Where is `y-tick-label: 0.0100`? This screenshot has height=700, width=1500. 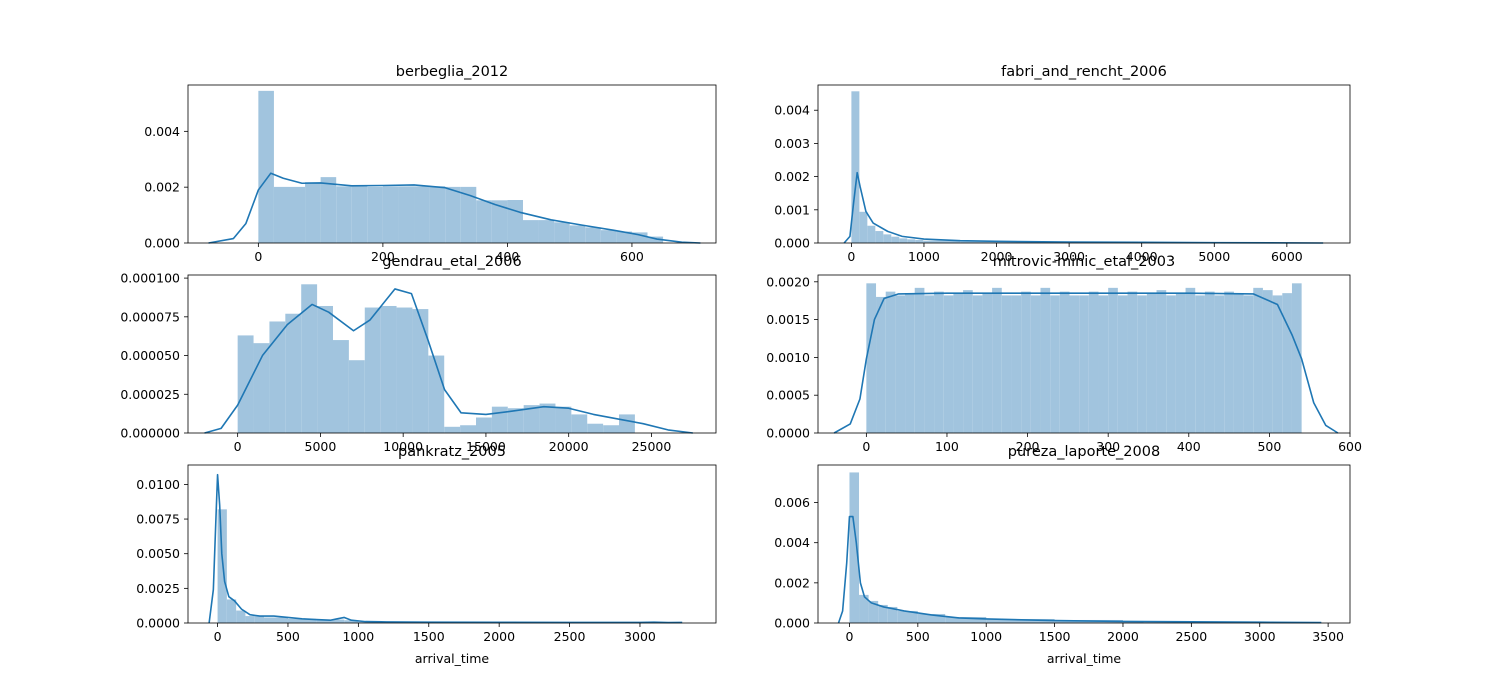
y-tick-label: 0.0100 is located at coordinates (158, 484).